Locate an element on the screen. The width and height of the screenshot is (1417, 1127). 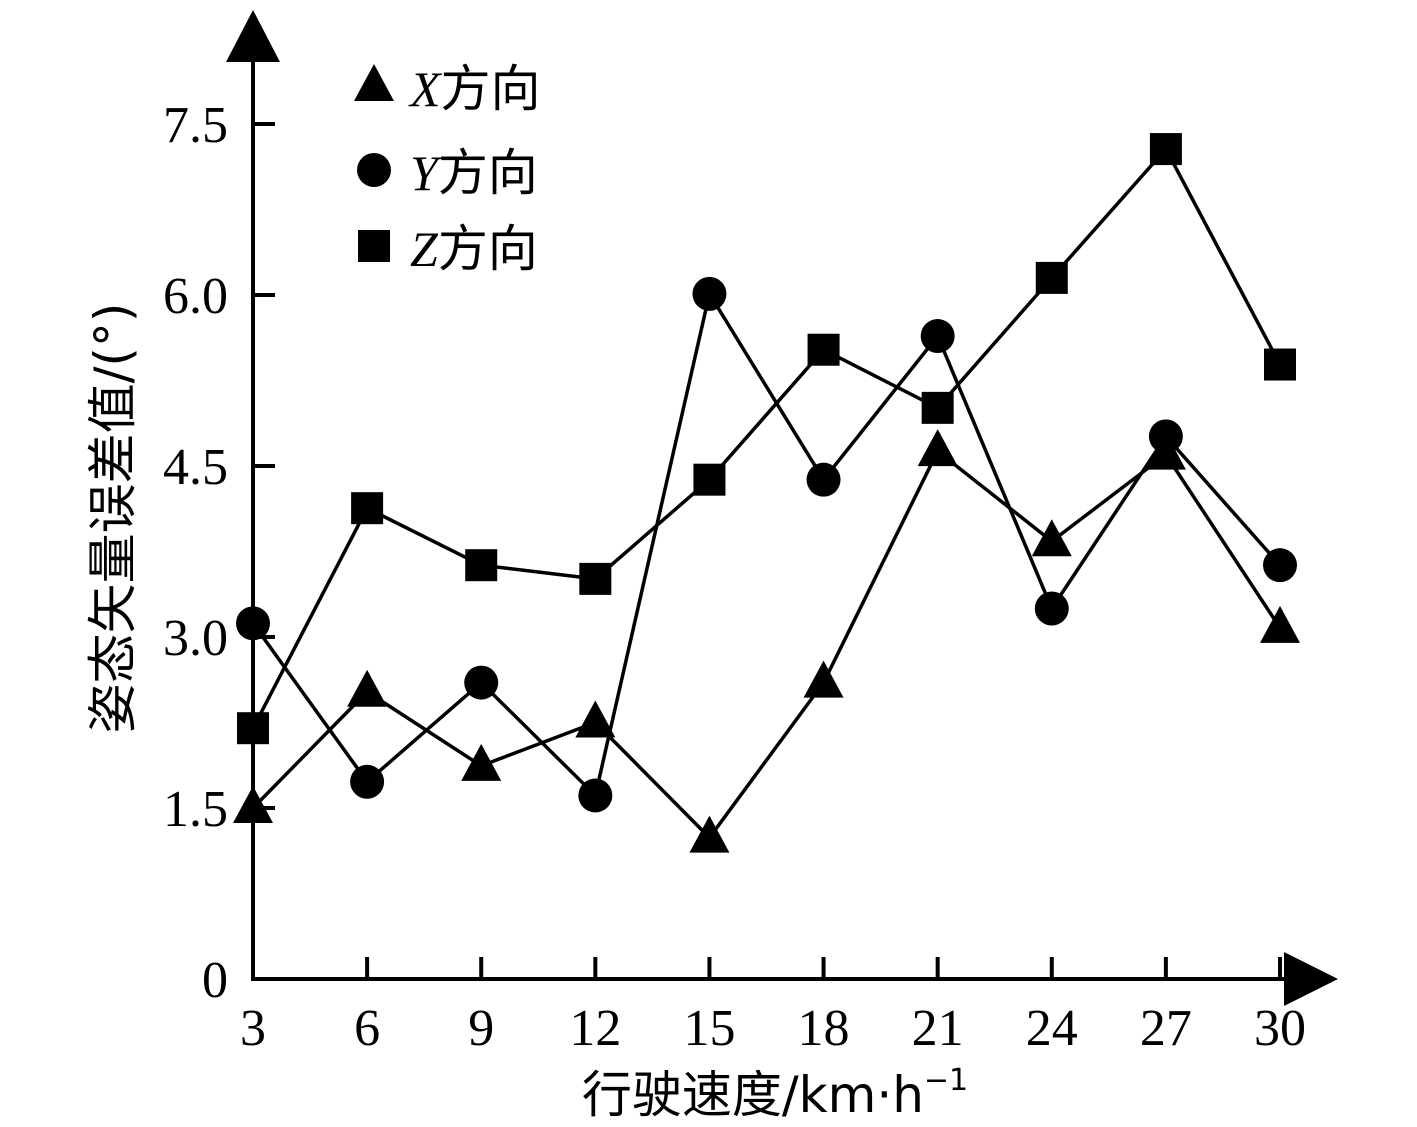
legend-item-y: Y方向 is located at coordinates (447, 173).